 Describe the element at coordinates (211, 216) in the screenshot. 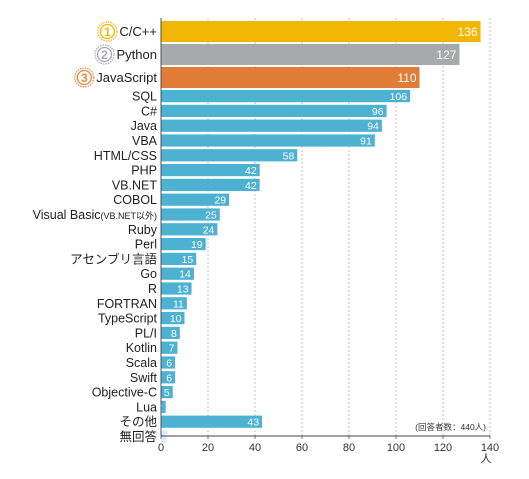

I see `bar-value-label: 25` at that location.